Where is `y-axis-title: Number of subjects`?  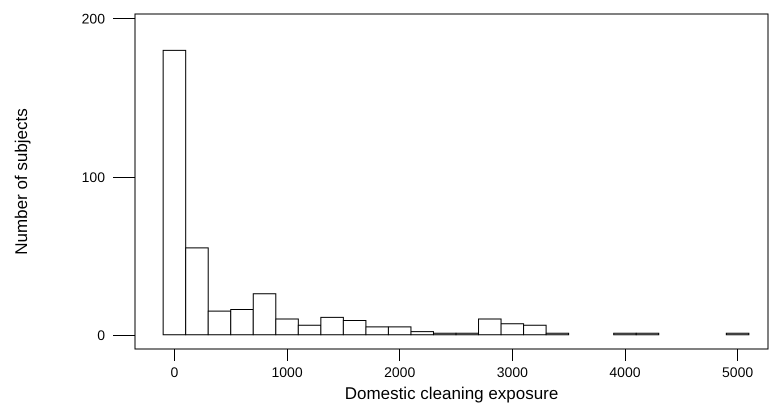 y-axis-title: Number of subjects is located at coordinates (21, 181).